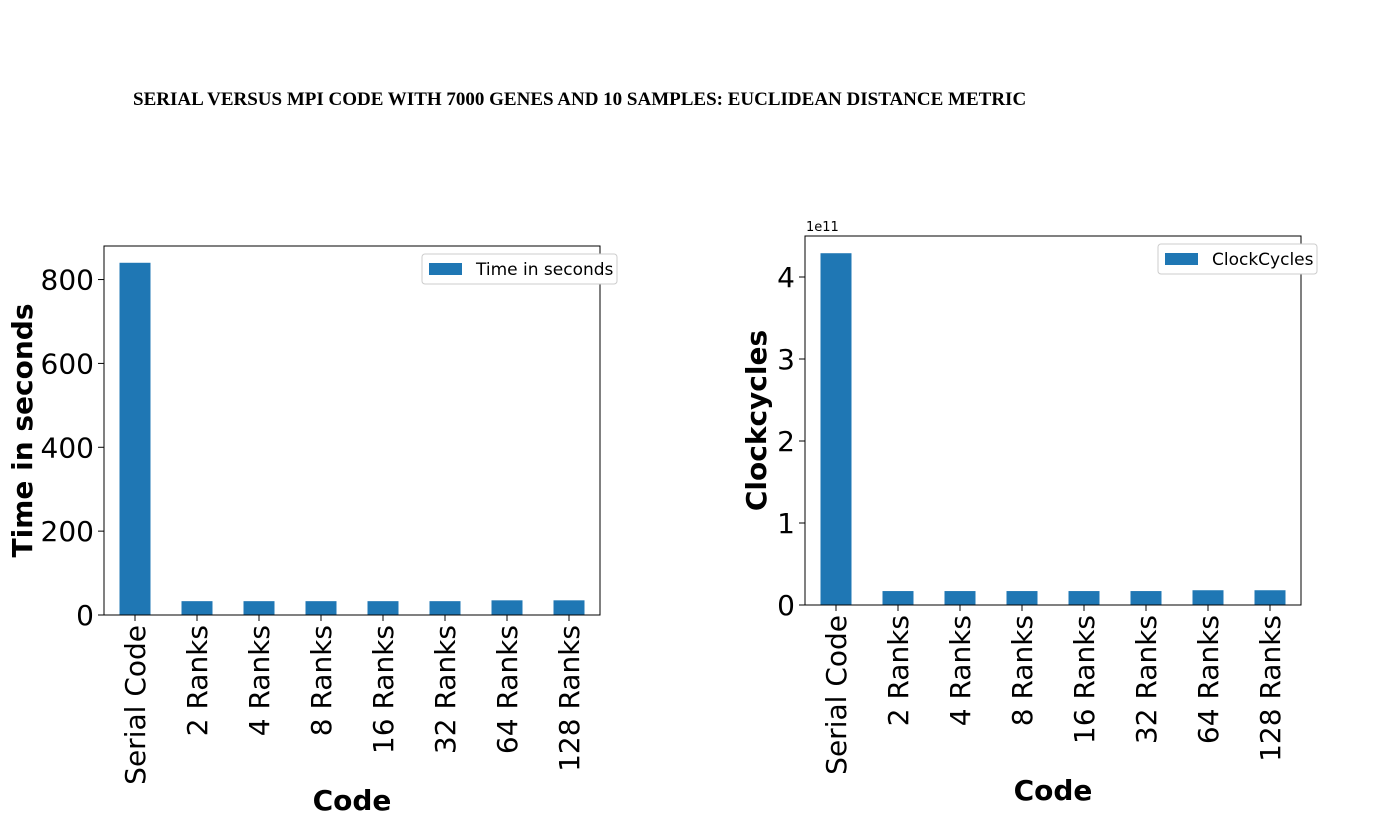 This screenshot has width=1378, height=840. I want to click on y-tick-label: 200, so click(67, 531).